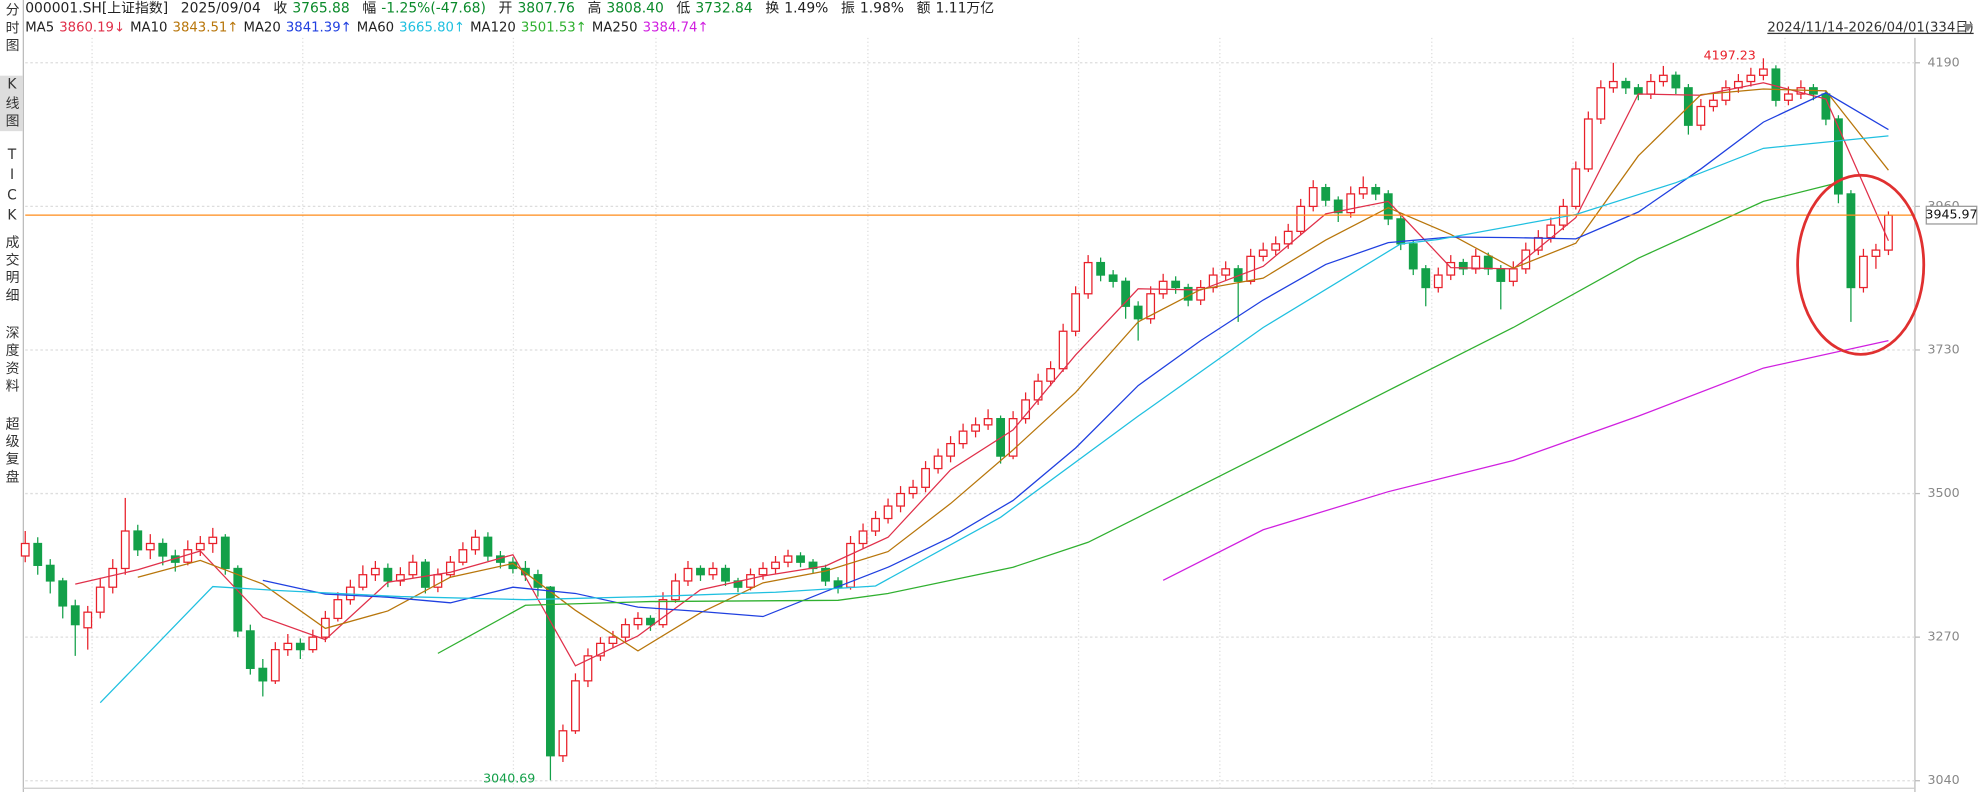 This screenshot has width=1978, height=792. What do you see at coordinates (1861, 264) in the screenshot?
I see `highlight-ellipse` at bounding box center [1861, 264].